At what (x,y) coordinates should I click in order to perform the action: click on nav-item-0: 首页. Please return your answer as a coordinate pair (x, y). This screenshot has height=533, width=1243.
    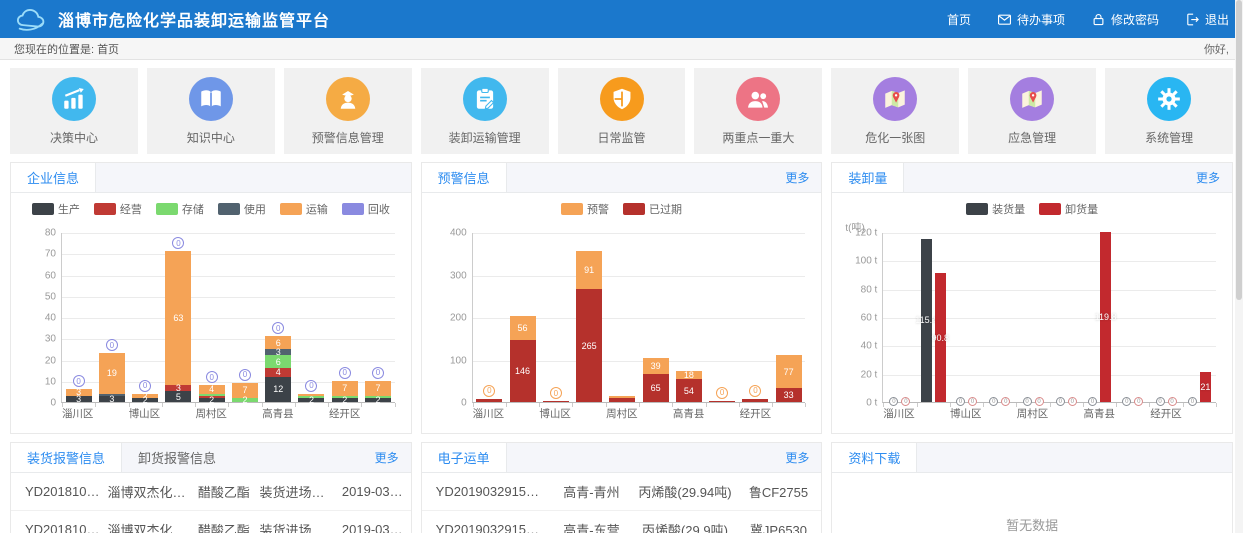
    Looking at the image, I should click on (959, 19).